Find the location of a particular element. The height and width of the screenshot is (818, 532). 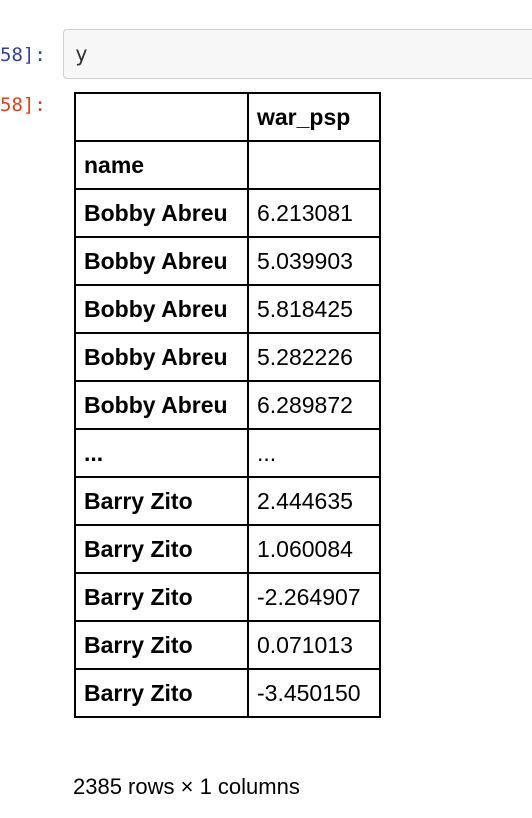

row-value: 6.213081 is located at coordinates (314, 213).